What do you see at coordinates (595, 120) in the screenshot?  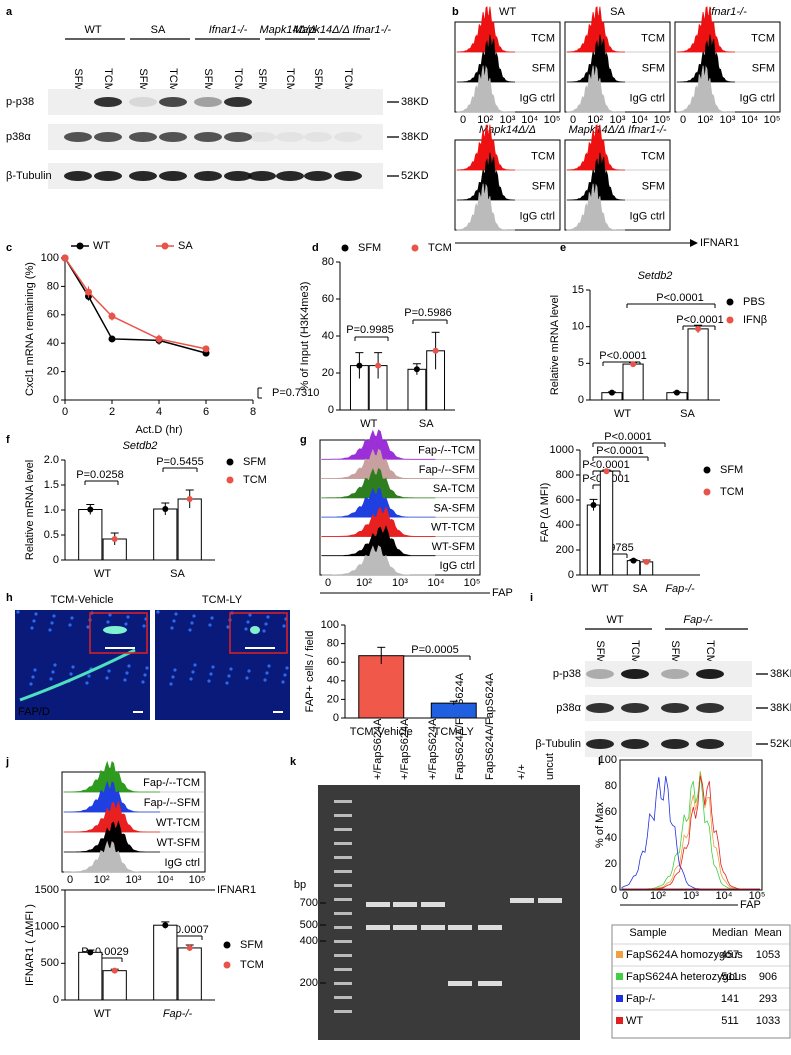 I see `x-tick-label: 10²` at bounding box center [595, 120].